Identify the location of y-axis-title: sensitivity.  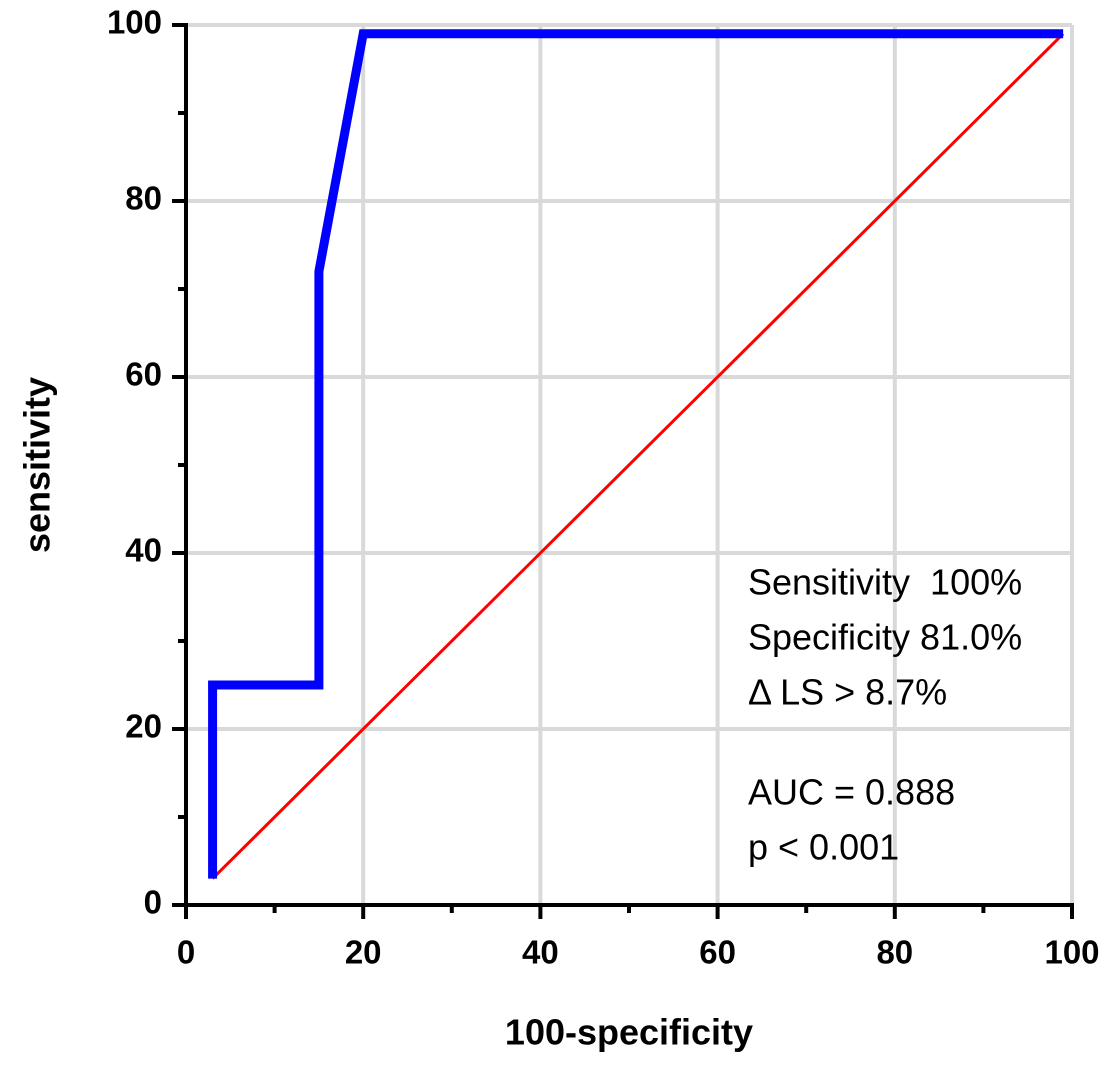
(37, 465).